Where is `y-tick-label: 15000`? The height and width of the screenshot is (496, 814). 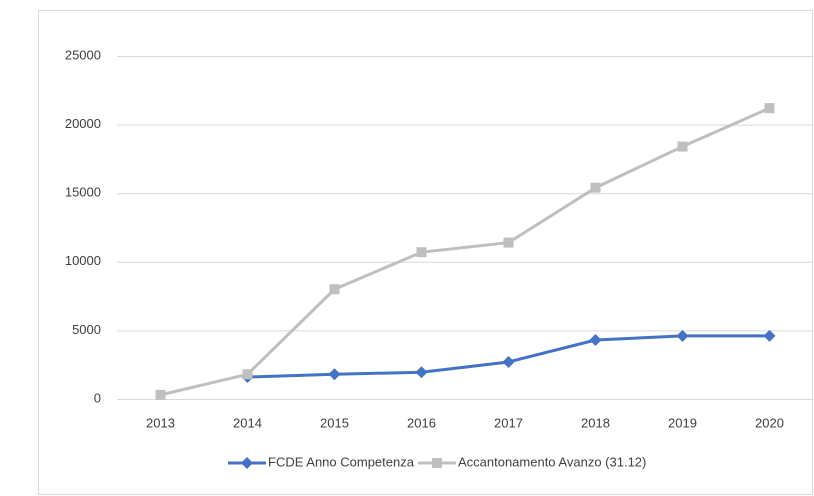 y-tick-label: 15000 is located at coordinates (83, 192).